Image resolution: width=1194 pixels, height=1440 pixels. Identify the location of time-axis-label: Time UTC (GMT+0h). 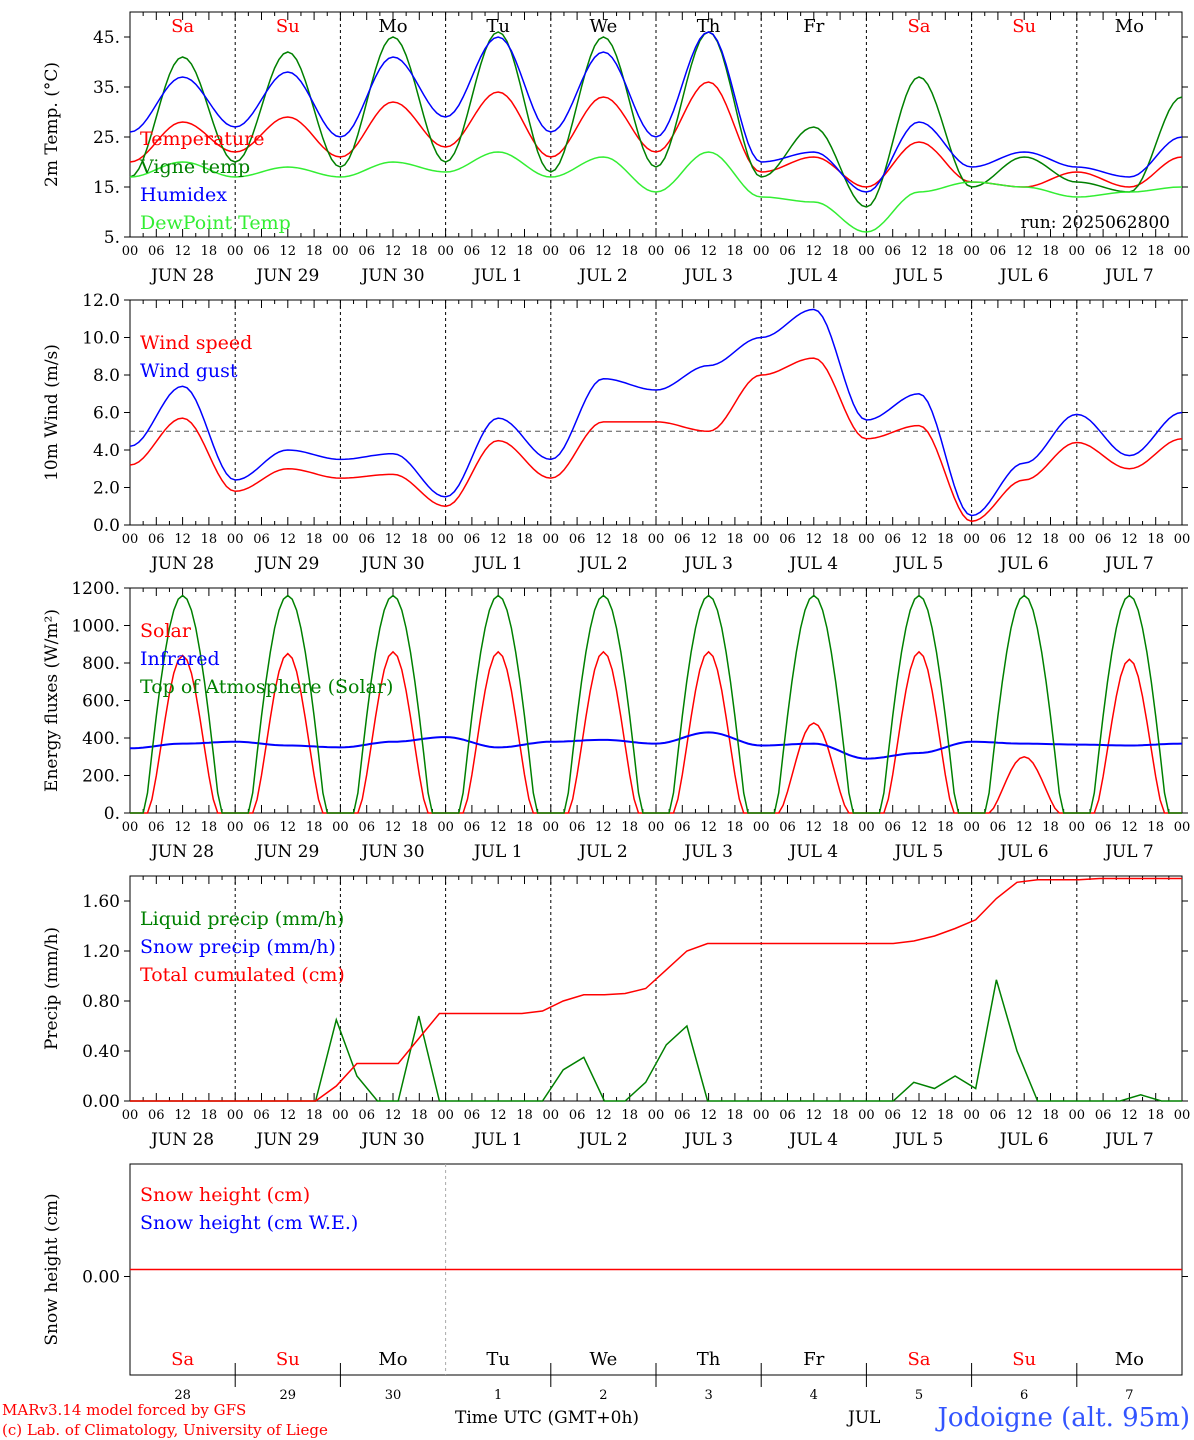
(547, 1418).